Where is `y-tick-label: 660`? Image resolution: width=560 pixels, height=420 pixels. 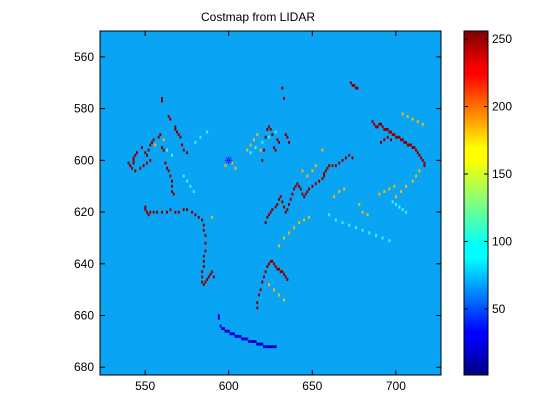 y-tick-label: 660 is located at coordinates (84, 316).